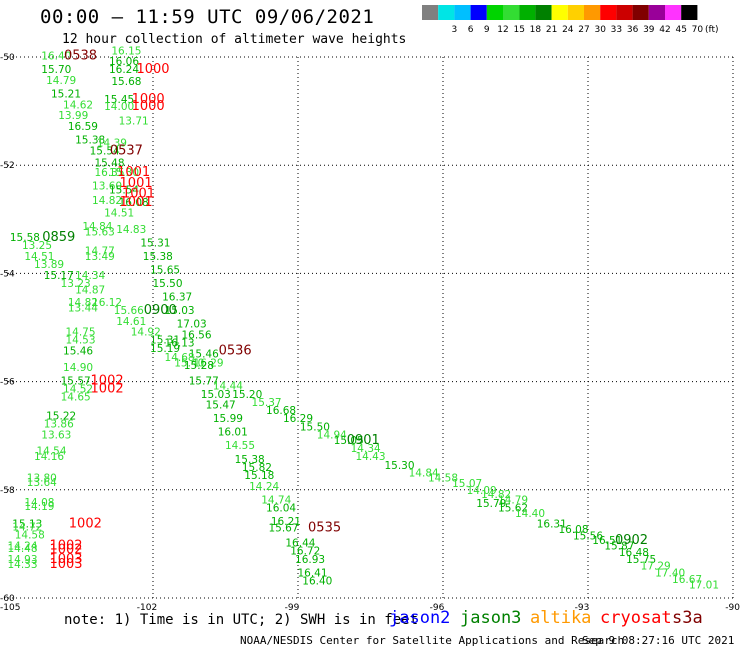  I want to click on legend-label: 24, so click(568, 30).